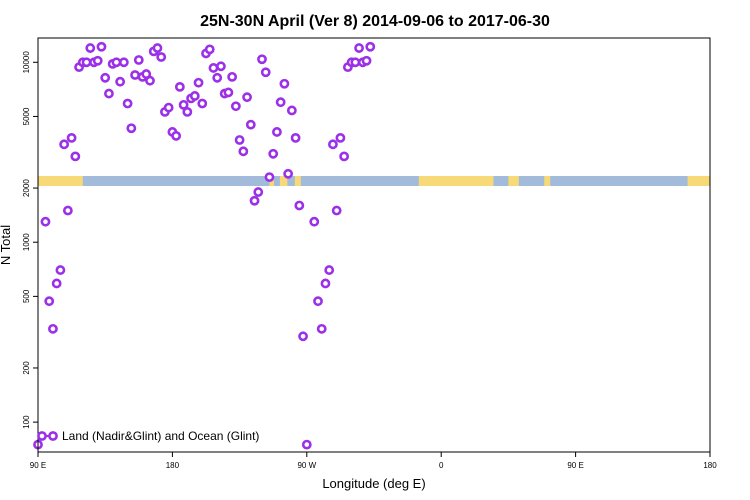  What do you see at coordinates (26, 62) in the screenshot?
I see `y-tick-label: 10000` at bounding box center [26, 62].